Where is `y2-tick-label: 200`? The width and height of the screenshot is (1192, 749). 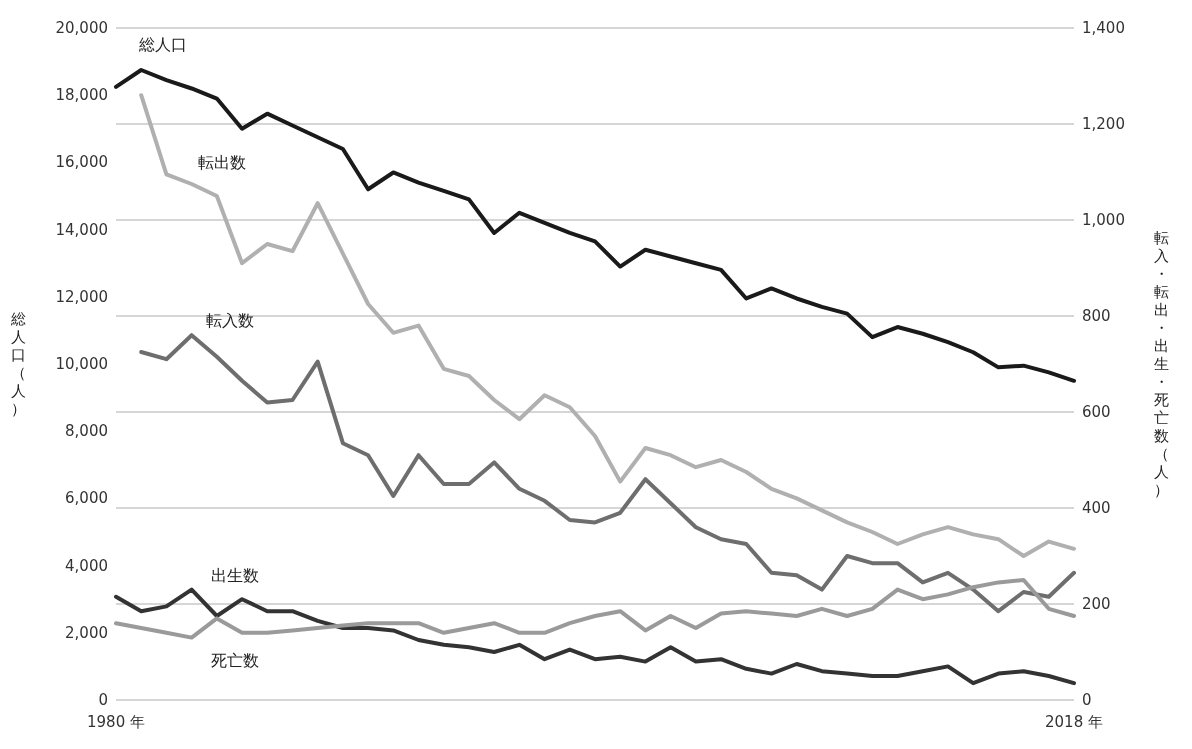 y2-tick-label: 200 is located at coordinates (1096, 604).